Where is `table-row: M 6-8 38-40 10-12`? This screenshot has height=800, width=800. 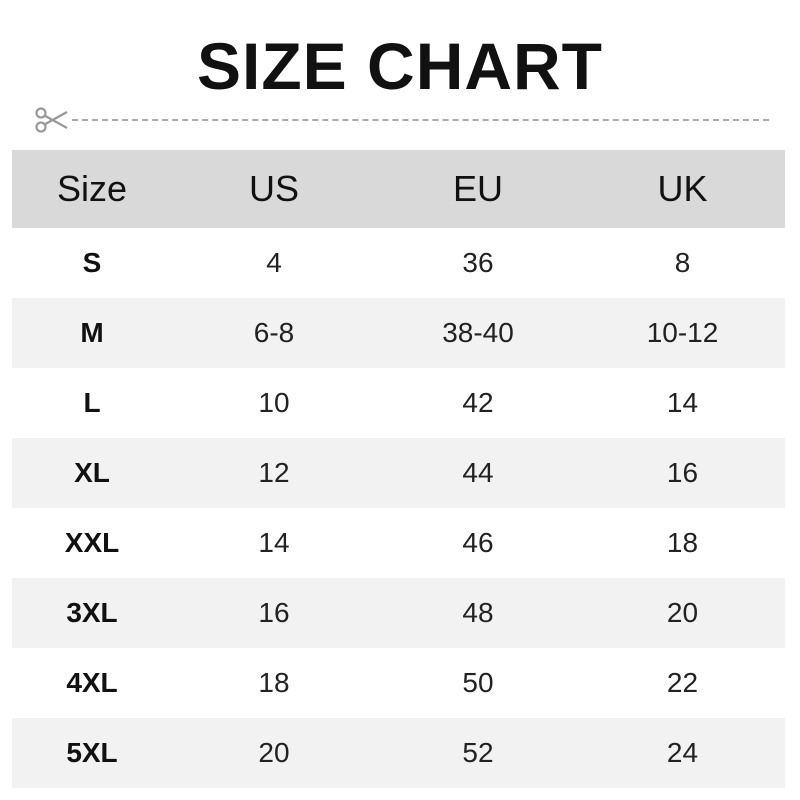 table-row: M 6-8 38-40 10-12 is located at coordinates (398, 333).